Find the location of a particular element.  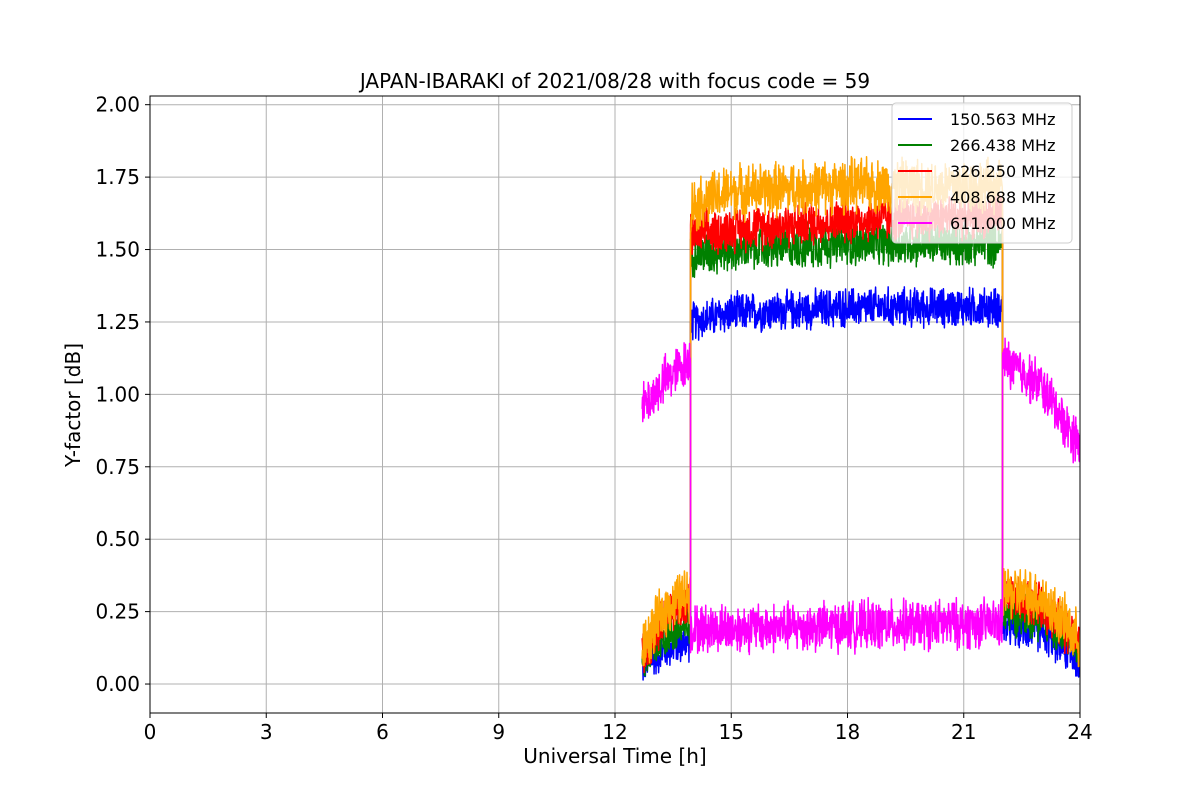

x-tick-label: 15 is located at coordinates (731, 732).